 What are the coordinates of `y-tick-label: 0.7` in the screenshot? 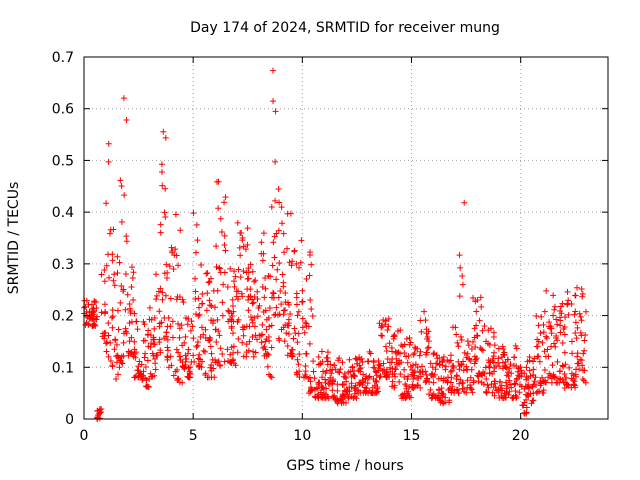 It's located at (63, 58).